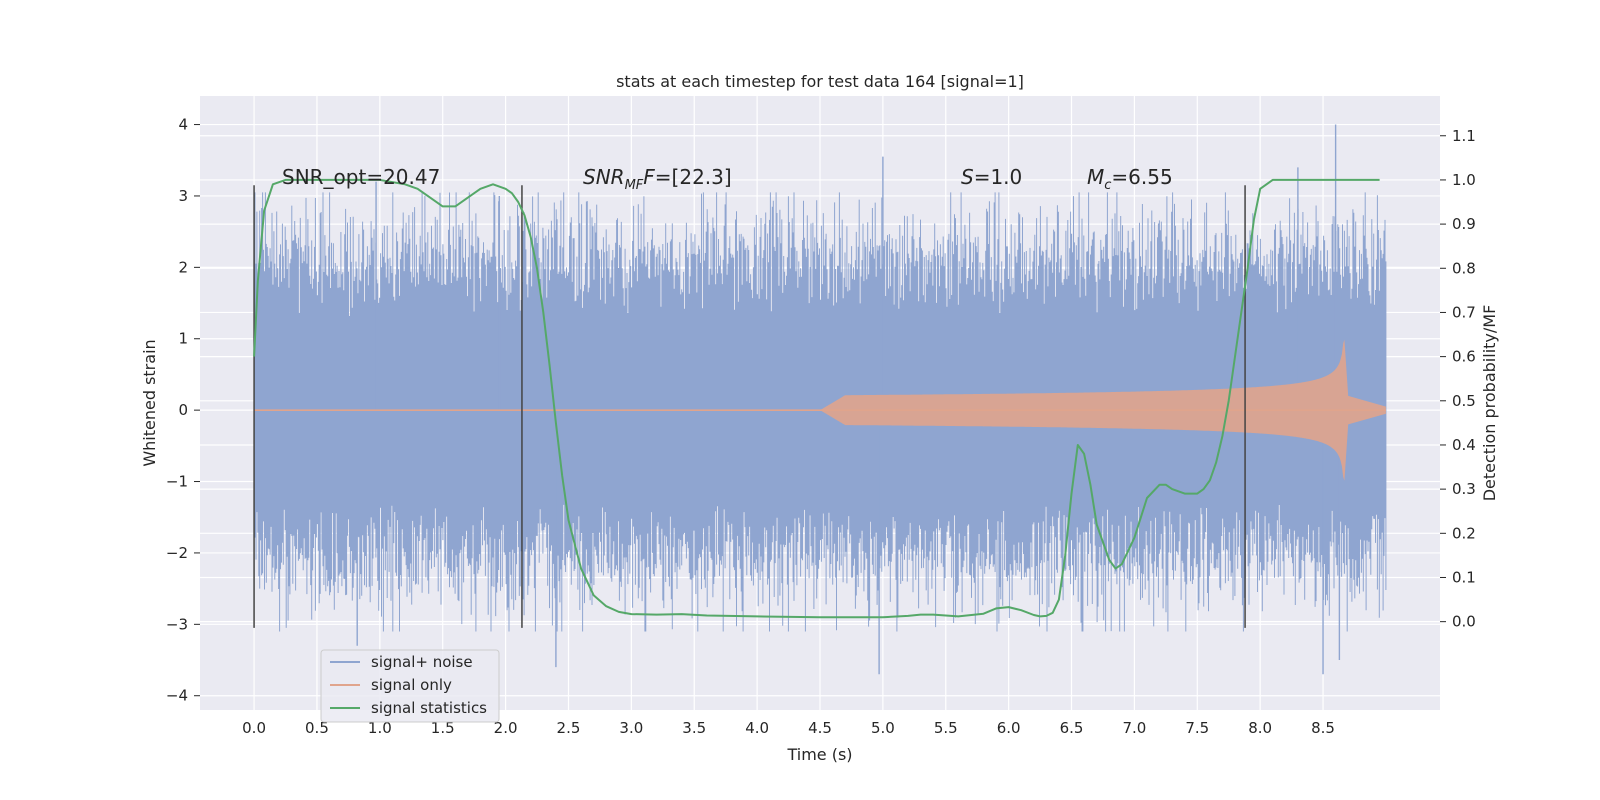  What do you see at coordinates (183, 196) in the screenshot?
I see `y-tick-label: 3` at bounding box center [183, 196].